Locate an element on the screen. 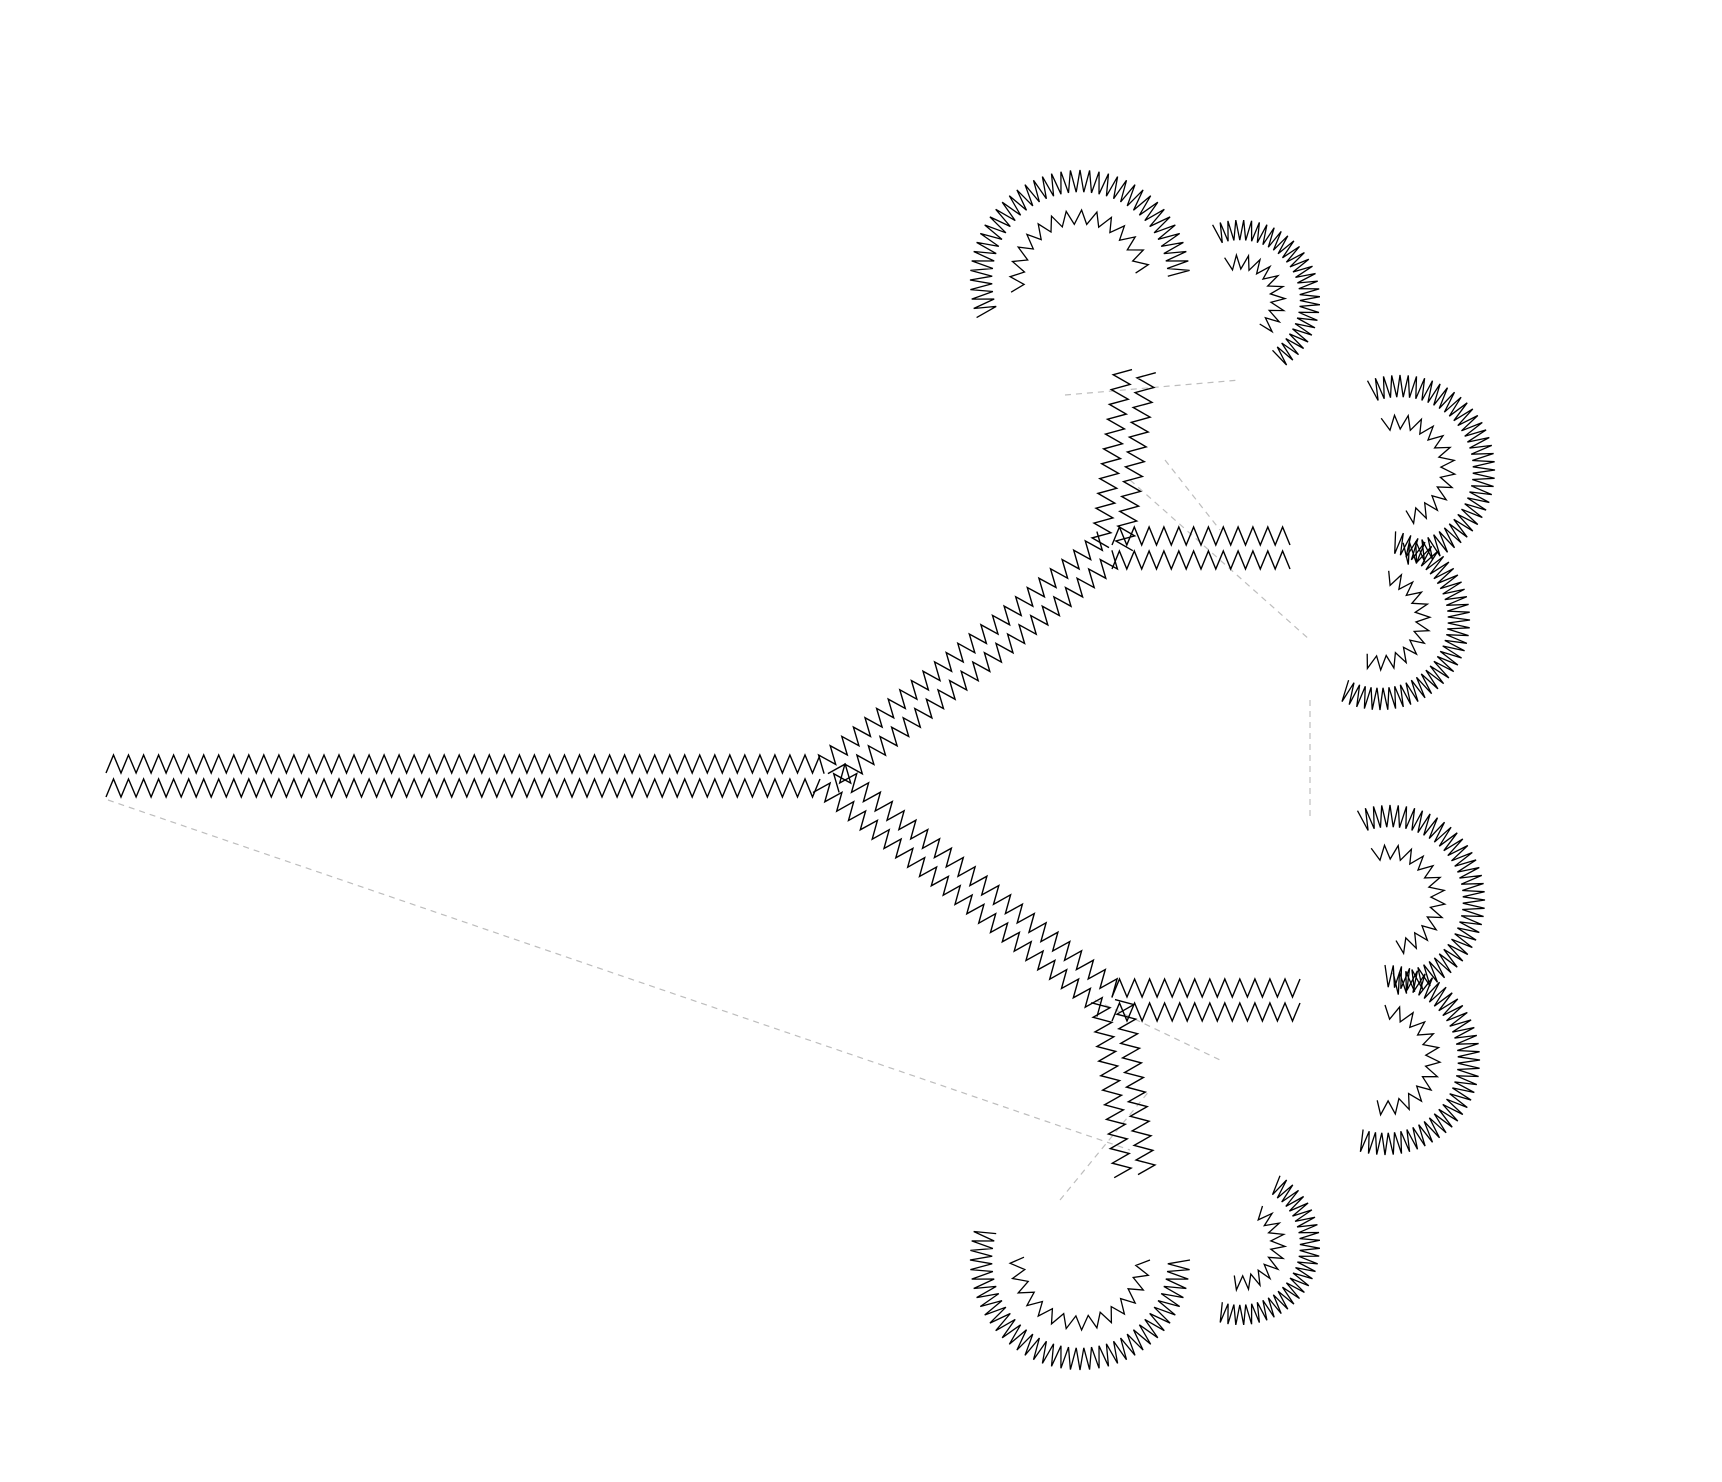  lower-bottom-crown-inner-stitches is located at coordinates (1079, 1294).